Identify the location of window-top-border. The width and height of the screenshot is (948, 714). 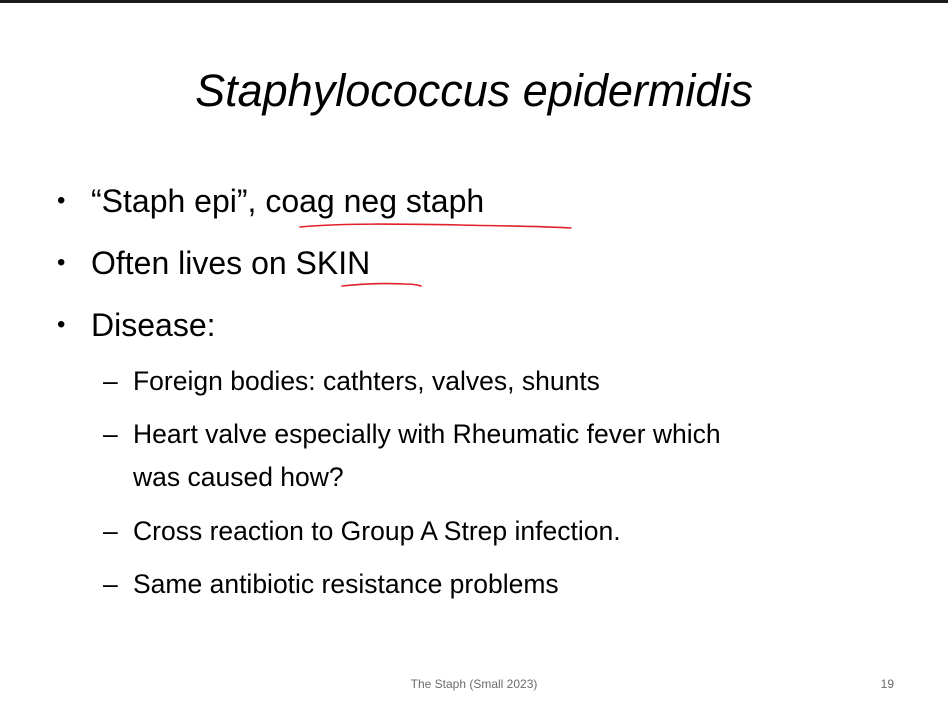
(474, 1).